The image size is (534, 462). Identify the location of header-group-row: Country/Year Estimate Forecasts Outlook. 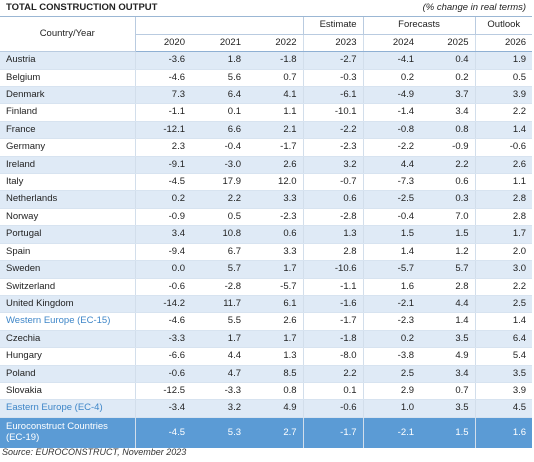
(266, 34).